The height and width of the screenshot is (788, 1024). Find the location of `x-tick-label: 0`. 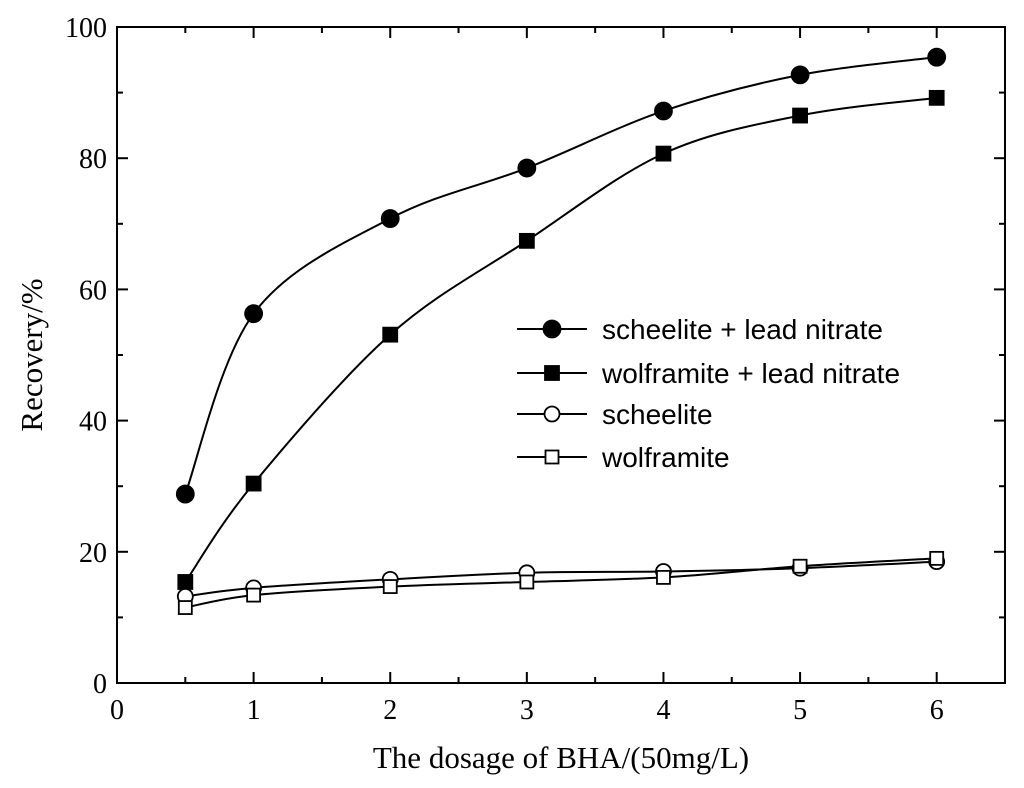

x-tick-label: 0 is located at coordinates (117, 710).